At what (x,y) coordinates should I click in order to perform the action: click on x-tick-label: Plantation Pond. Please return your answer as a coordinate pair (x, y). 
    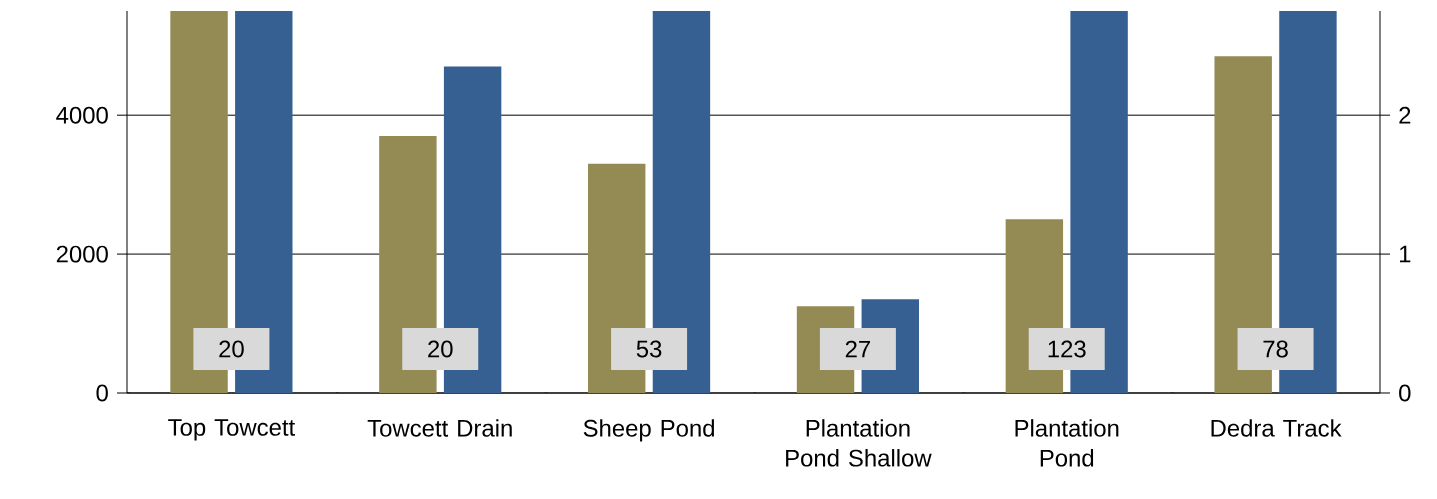
    Looking at the image, I should click on (1067, 443).